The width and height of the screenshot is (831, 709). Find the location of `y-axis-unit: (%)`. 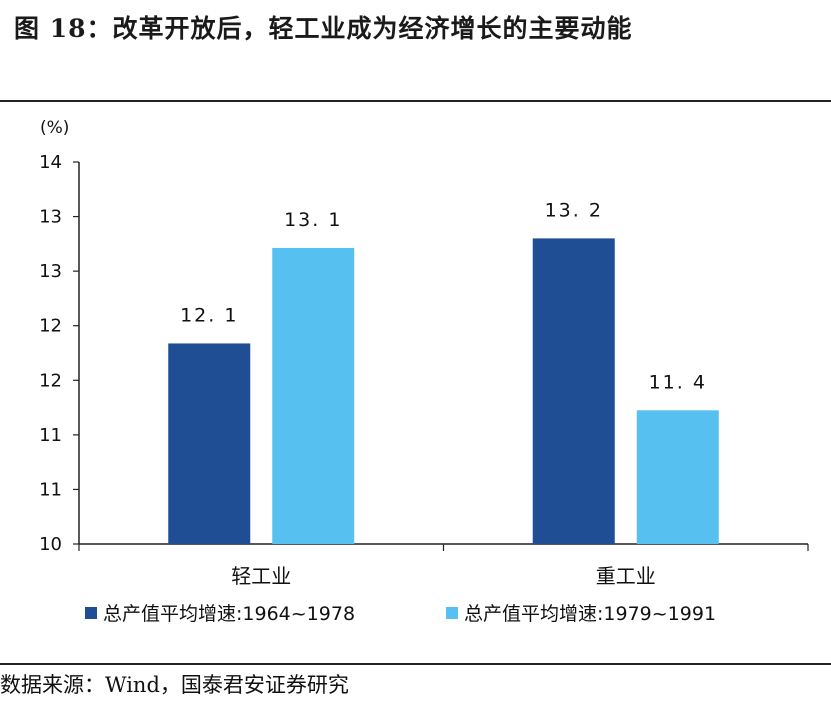

y-axis-unit: (%) is located at coordinates (54, 128).